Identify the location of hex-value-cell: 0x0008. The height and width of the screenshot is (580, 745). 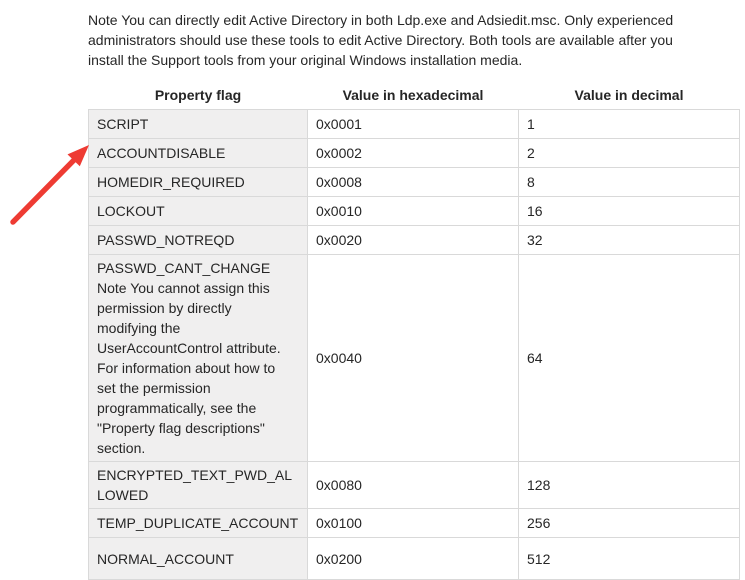
(413, 182).